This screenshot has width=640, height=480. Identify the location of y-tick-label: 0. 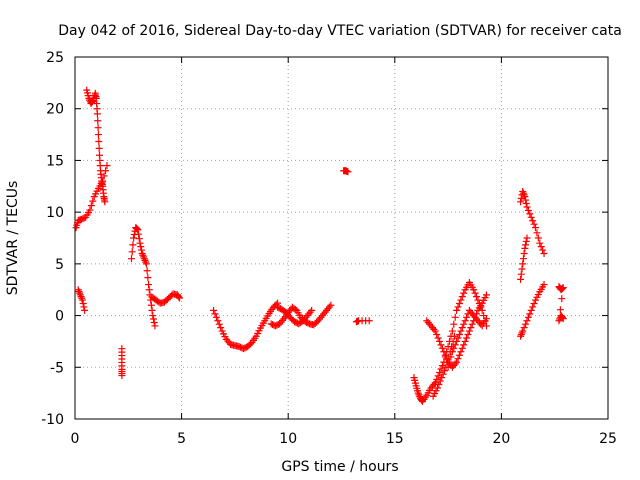
(59, 317).